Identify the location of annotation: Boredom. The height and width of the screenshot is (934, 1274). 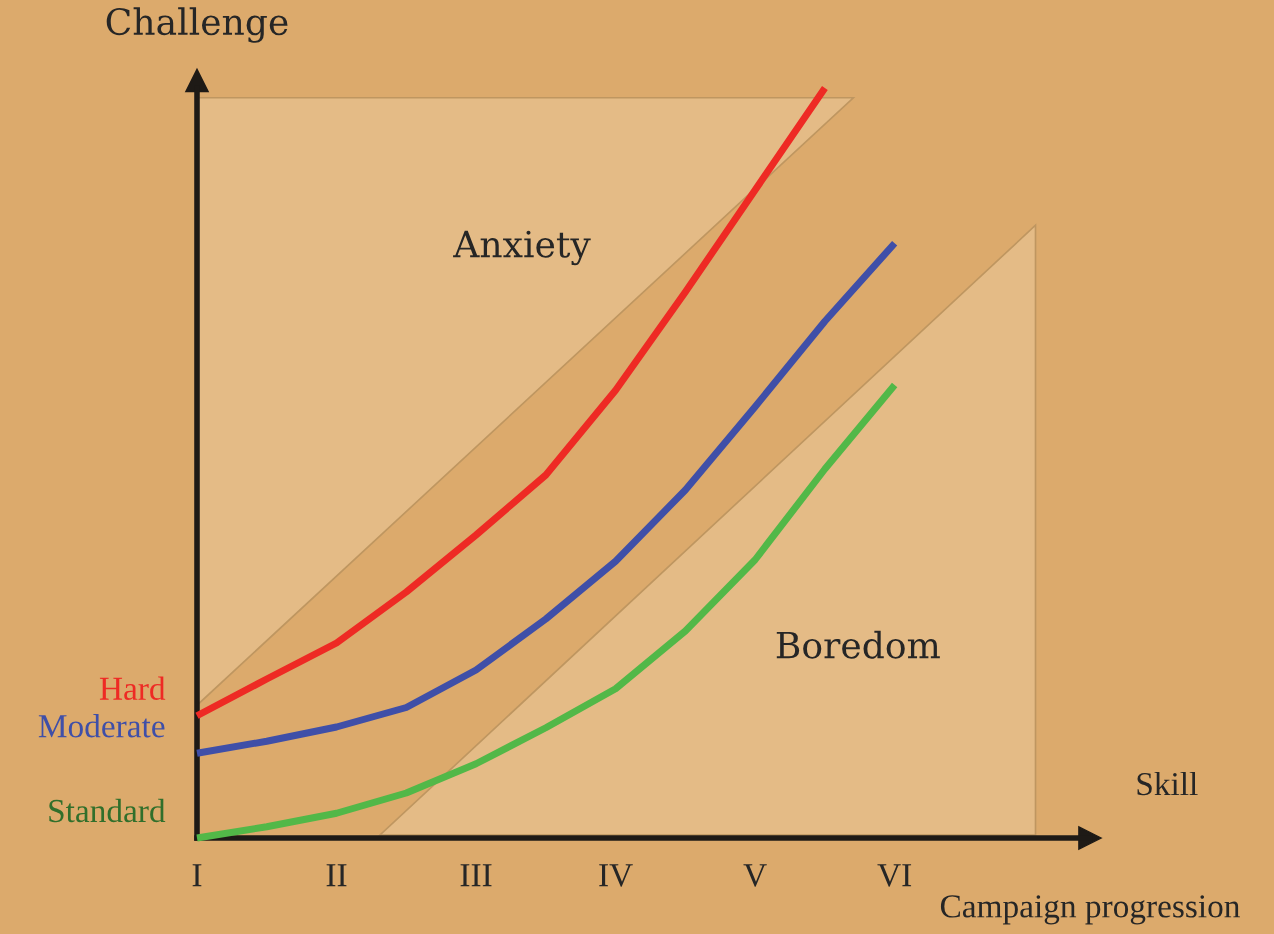
(858, 644).